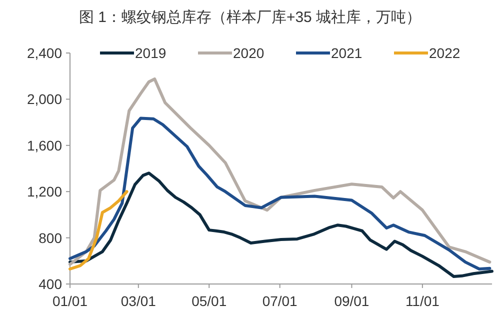 Image resolution: width=500 pixels, height=328 pixels. What do you see at coordinates (50, 238) in the screenshot?
I see `y-tick-label: 800` at bounding box center [50, 238].